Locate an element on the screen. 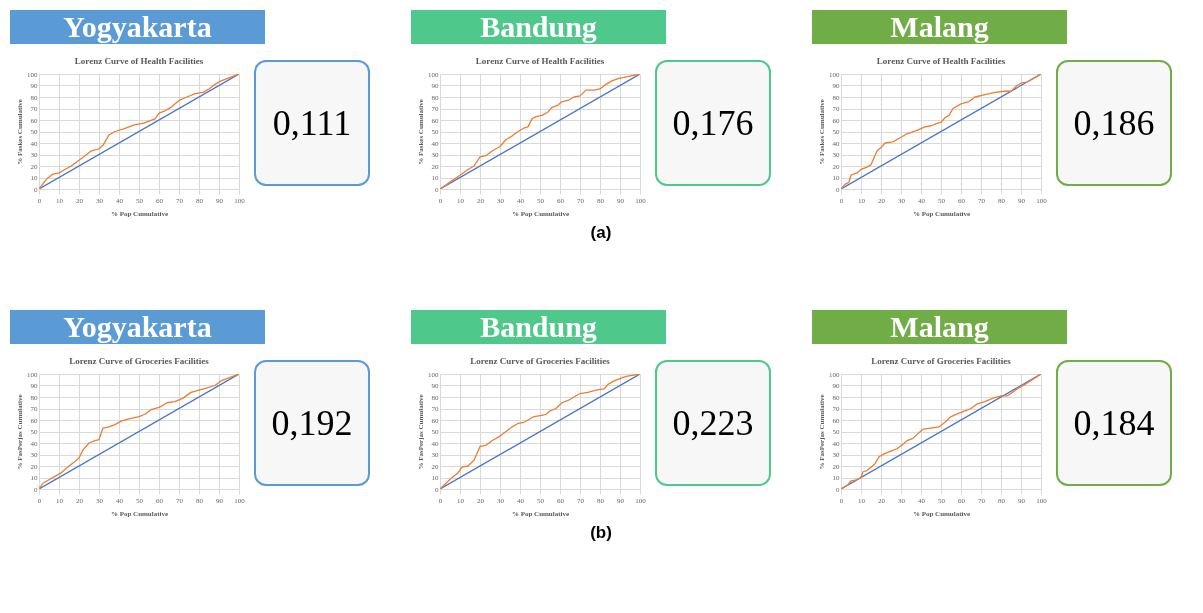  rounded-box: 0,186 is located at coordinates (1114, 123).